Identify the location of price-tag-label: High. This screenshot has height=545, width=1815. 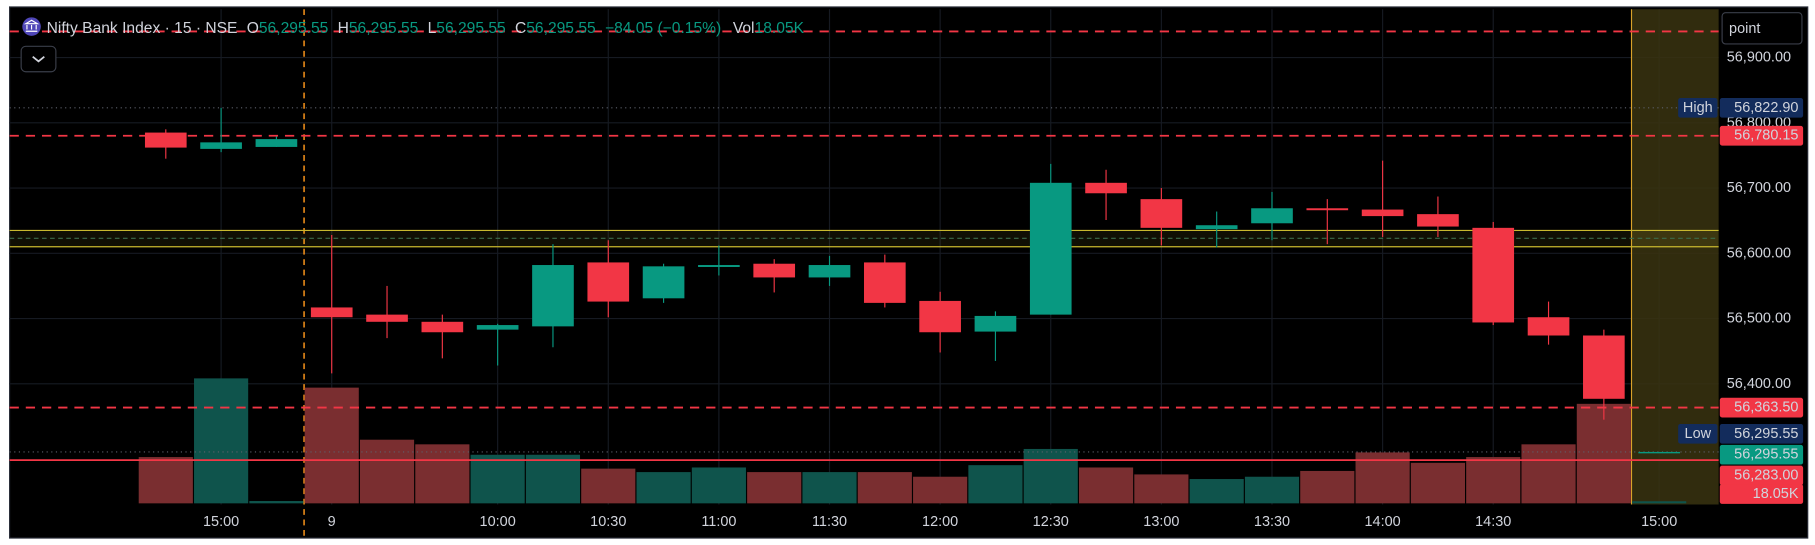
(1698, 108).